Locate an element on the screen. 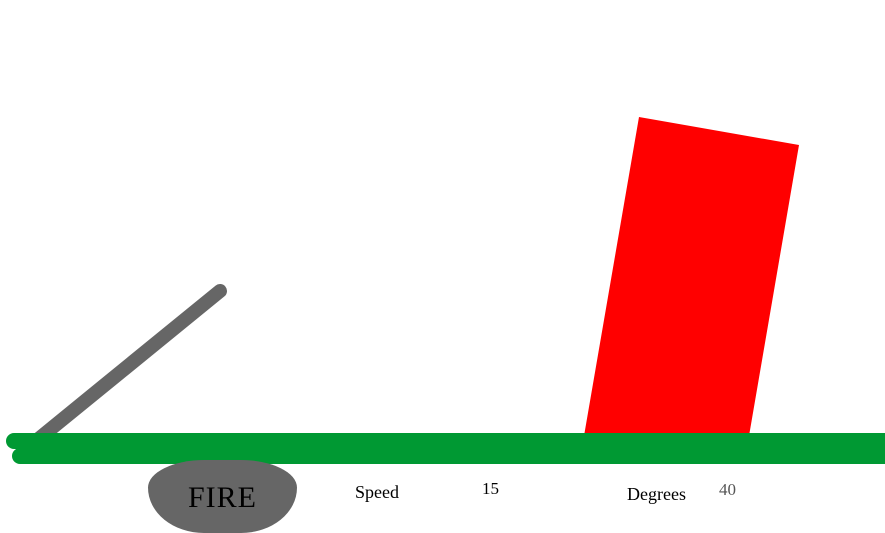  cannon-barrel is located at coordinates (128, 366).